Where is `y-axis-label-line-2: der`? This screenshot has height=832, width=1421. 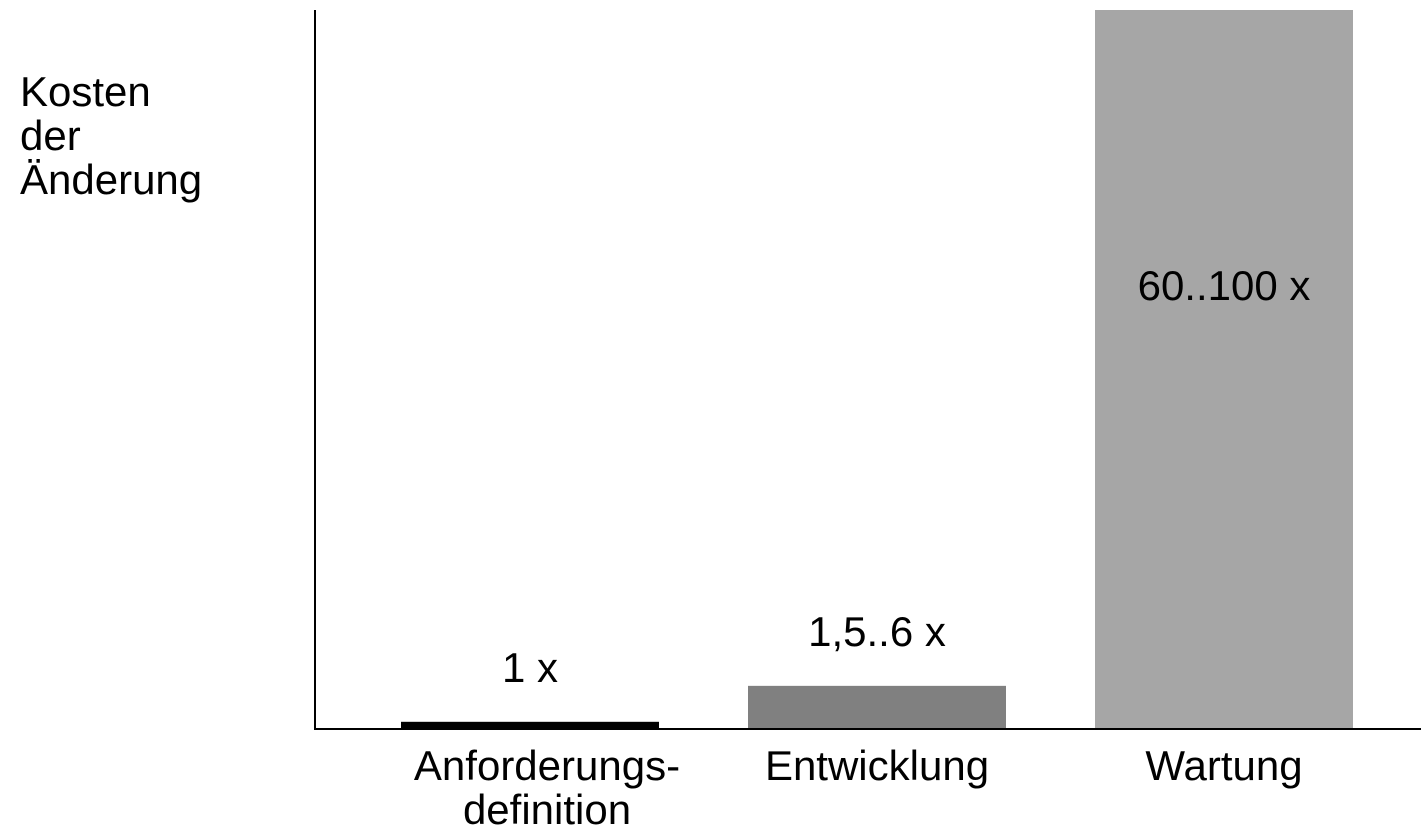
y-axis-label-line-2: der is located at coordinates (50, 135).